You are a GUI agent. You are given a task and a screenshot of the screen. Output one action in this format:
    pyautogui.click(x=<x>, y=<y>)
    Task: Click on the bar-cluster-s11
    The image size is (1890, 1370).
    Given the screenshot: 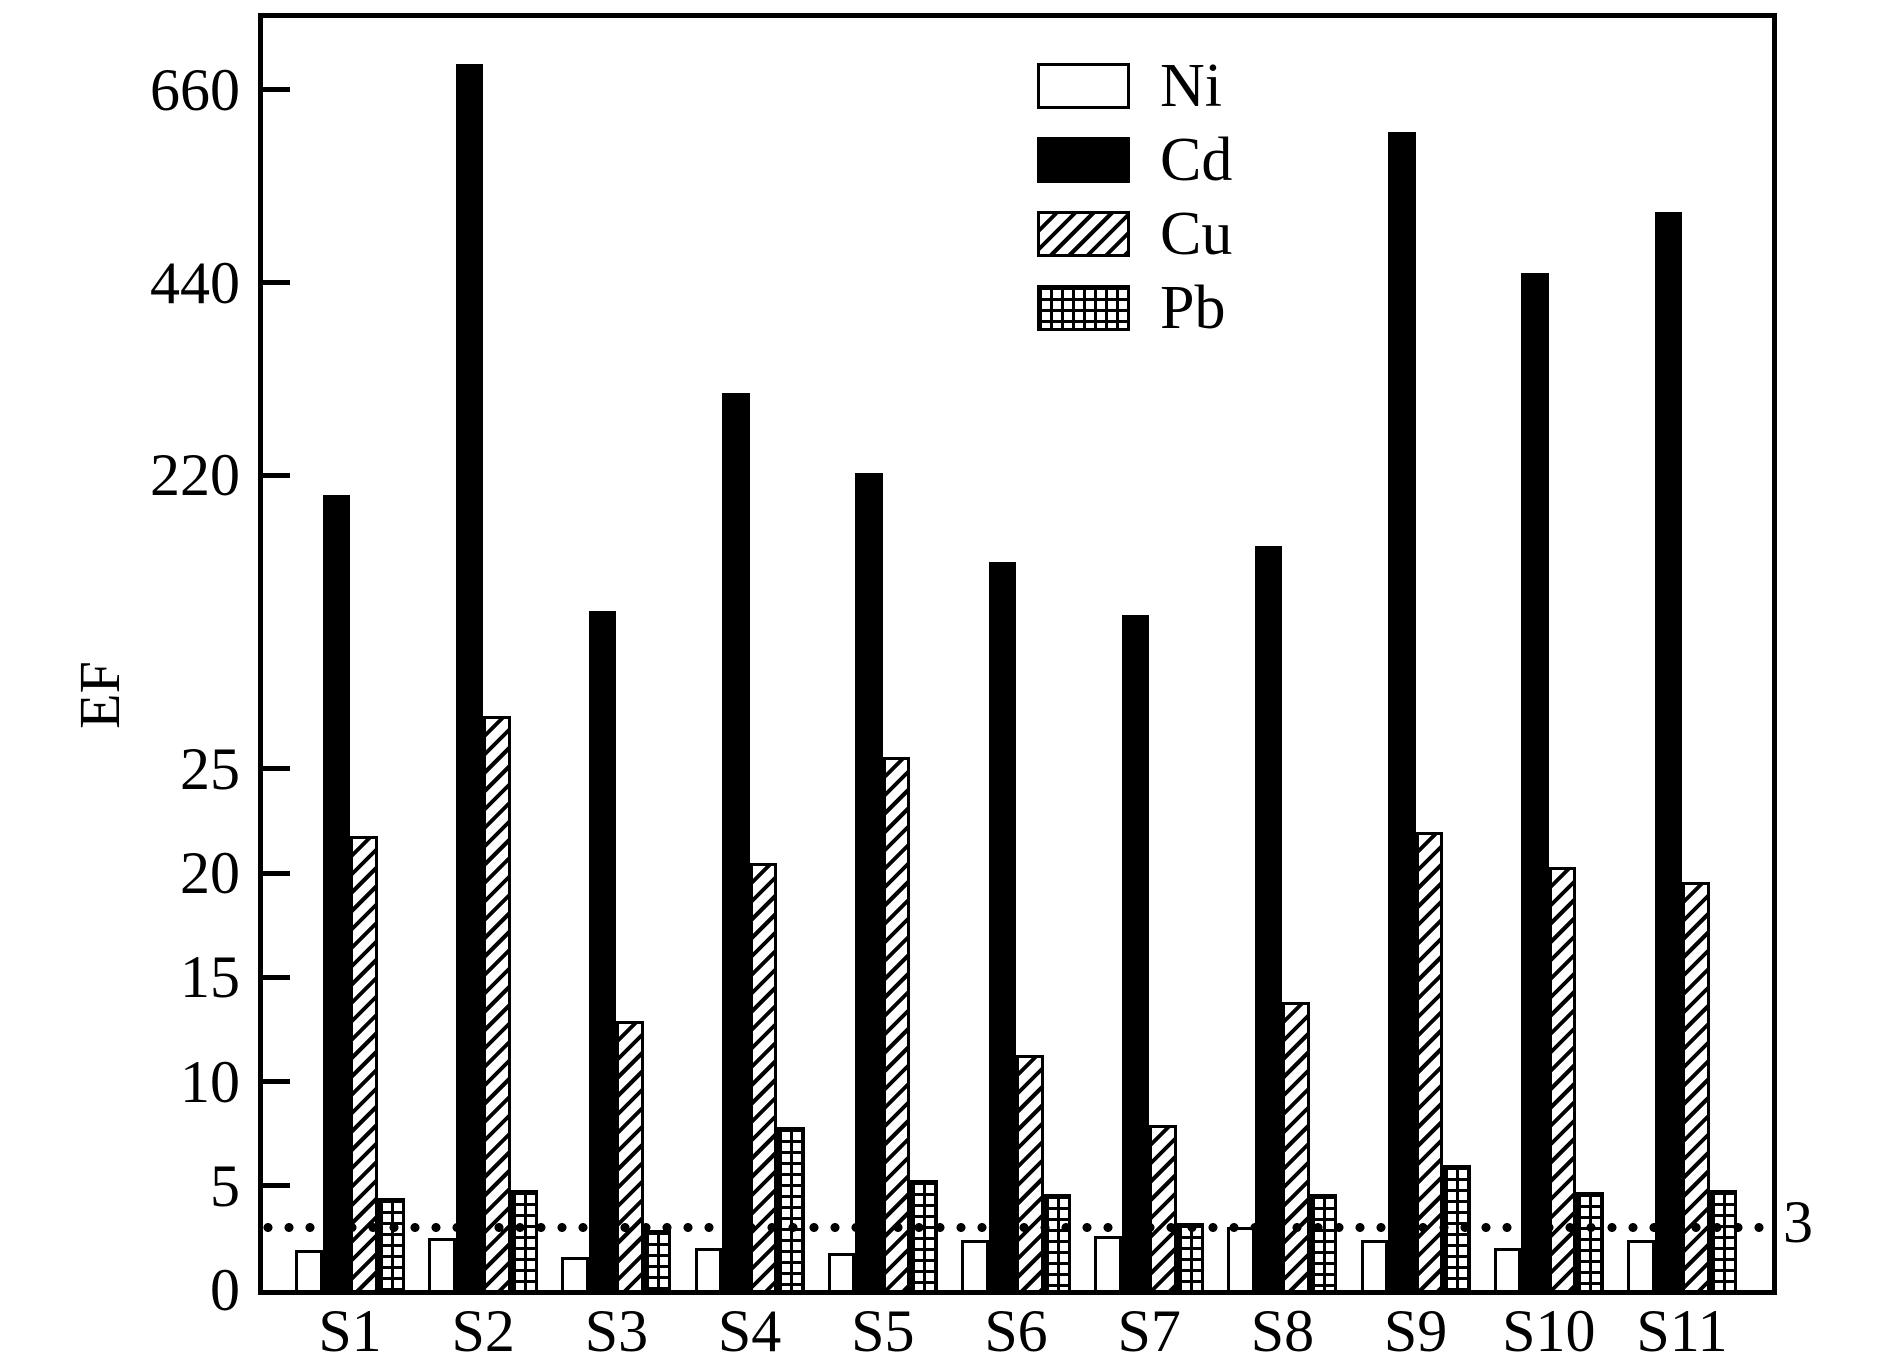 What is the action you would take?
    pyautogui.click(x=1682, y=750)
    